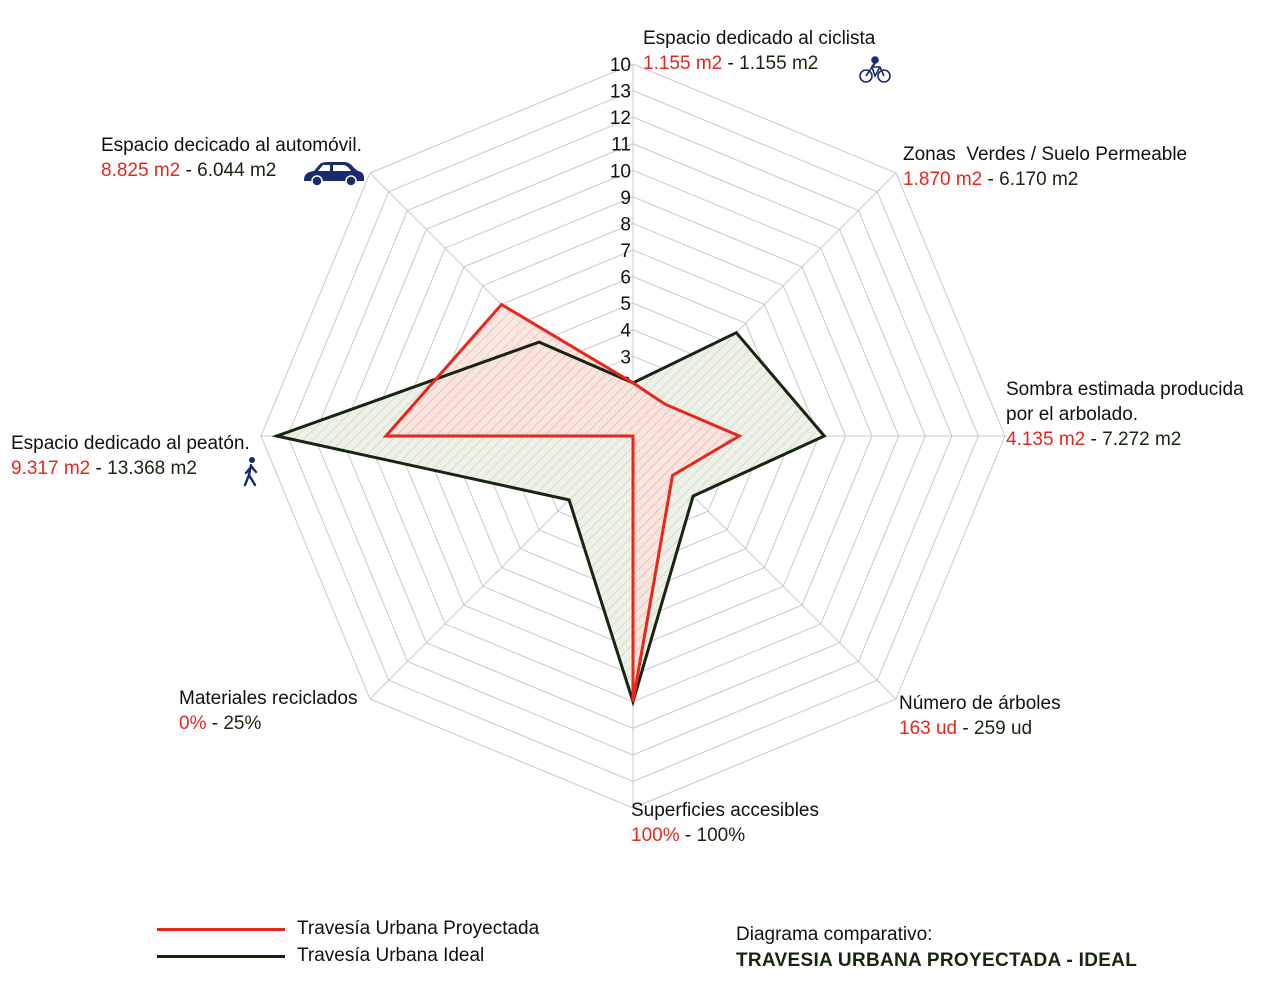 The height and width of the screenshot is (996, 1280). I want to click on axis-title: Espacio dedicado al ciclista, so click(759, 38).